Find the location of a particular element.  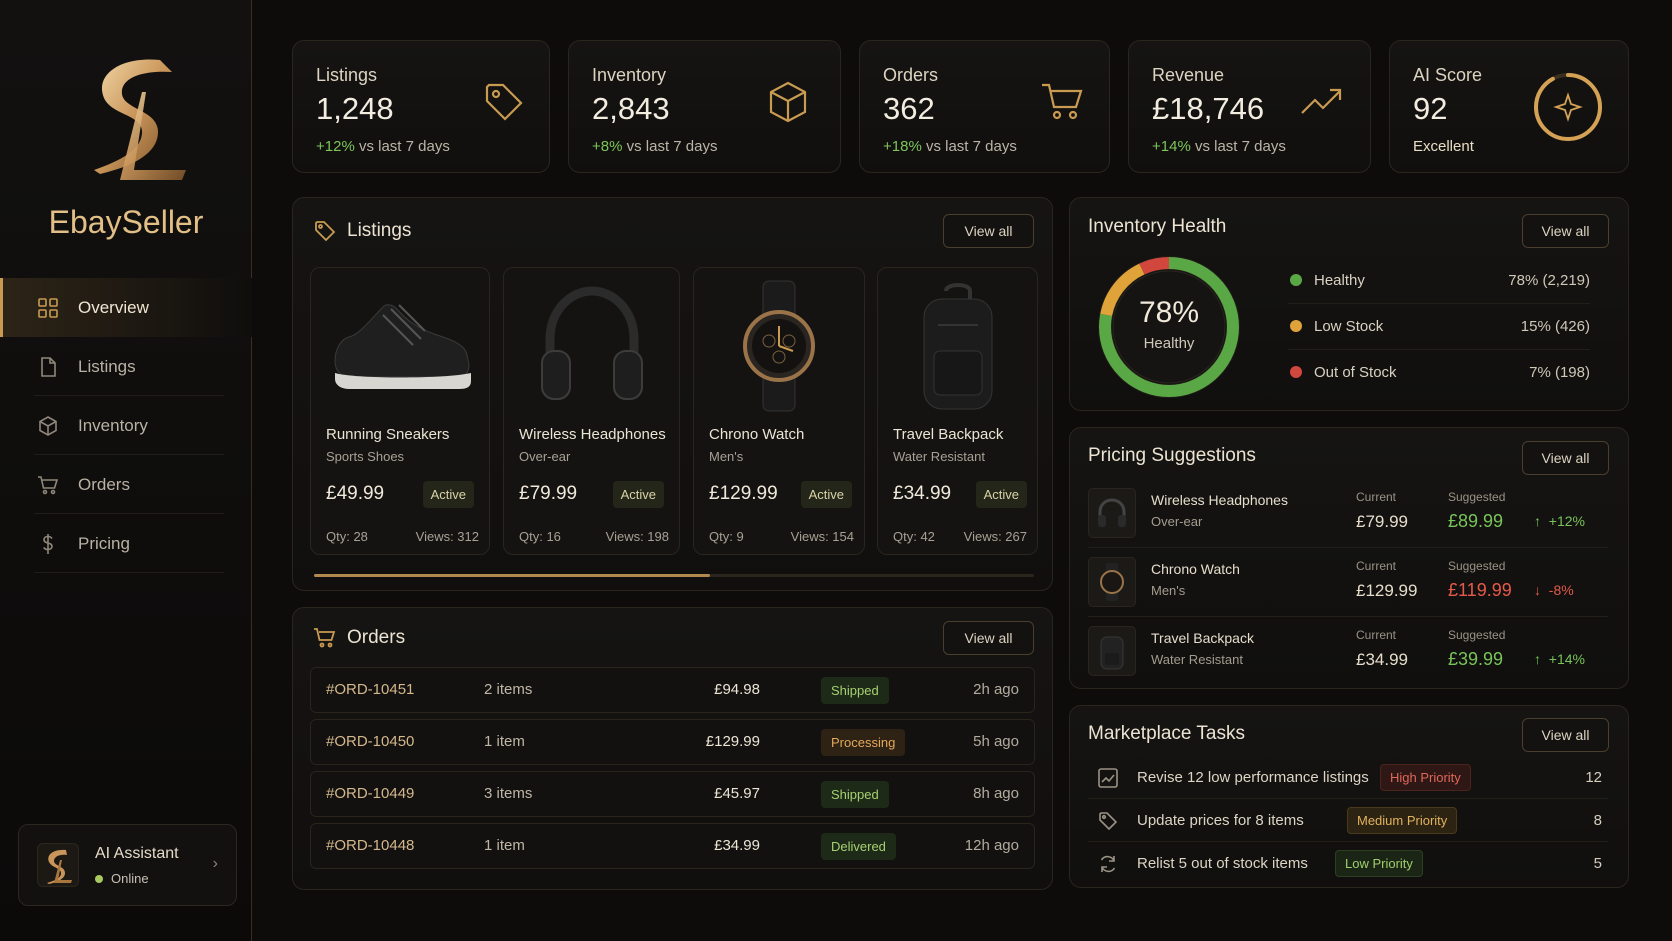

listing-name: Running Sneakers is located at coordinates (388, 434).